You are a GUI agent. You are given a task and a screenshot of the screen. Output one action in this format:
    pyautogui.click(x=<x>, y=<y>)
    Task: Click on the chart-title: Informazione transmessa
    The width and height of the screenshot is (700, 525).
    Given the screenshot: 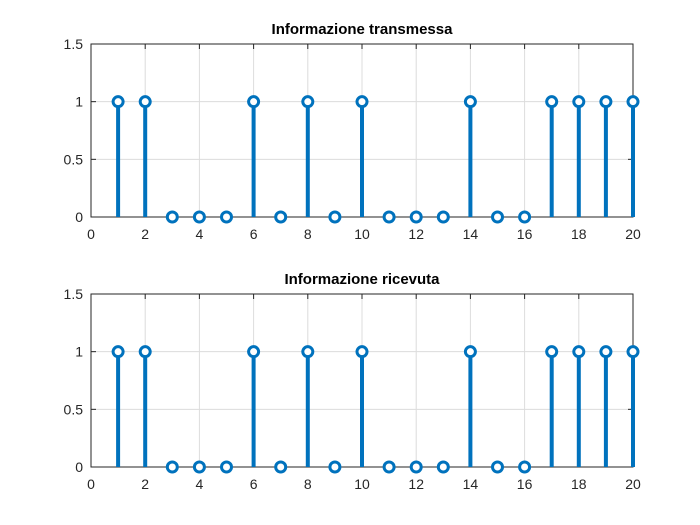 What is the action you would take?
    pyautogui.click(x=363, y=29)
    